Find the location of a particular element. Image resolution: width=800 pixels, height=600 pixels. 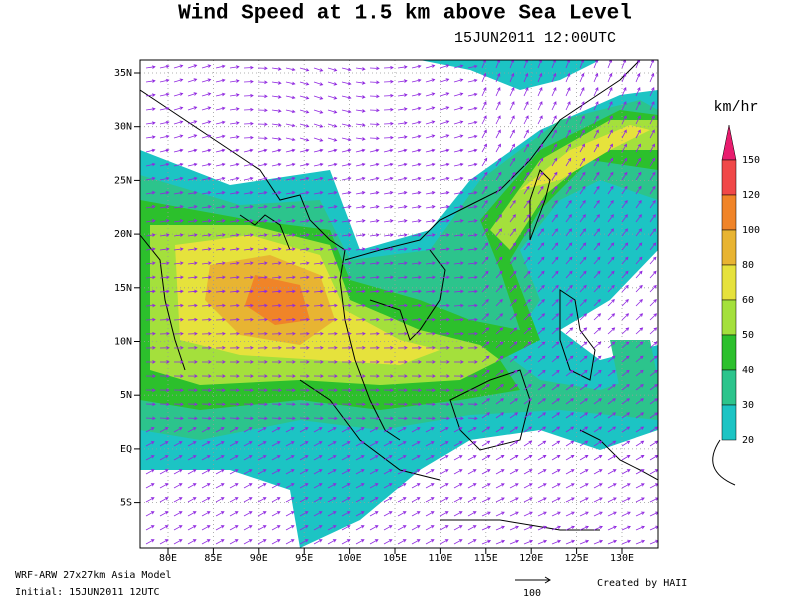

lon-label: 95E is located at coordinates (304, 558).